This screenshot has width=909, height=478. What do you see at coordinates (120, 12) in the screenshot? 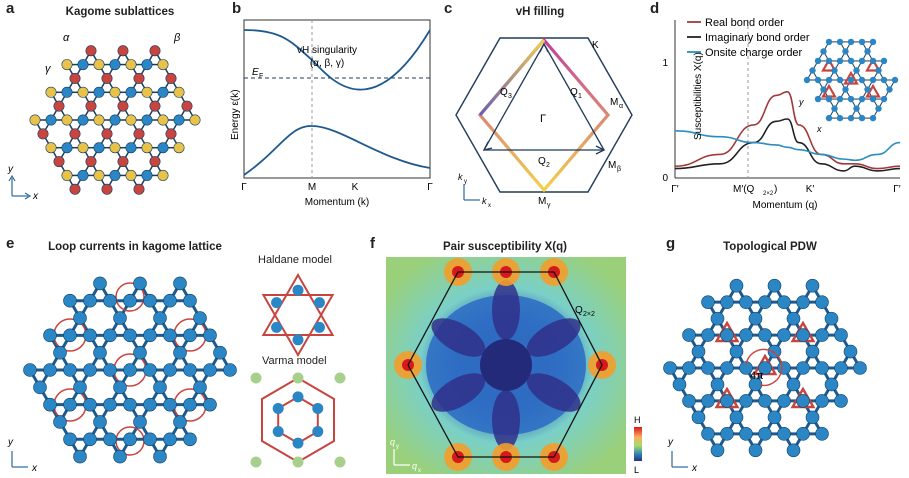
I see `panel-title-a: Kagome sublattices` at bounding box center [120, 12].